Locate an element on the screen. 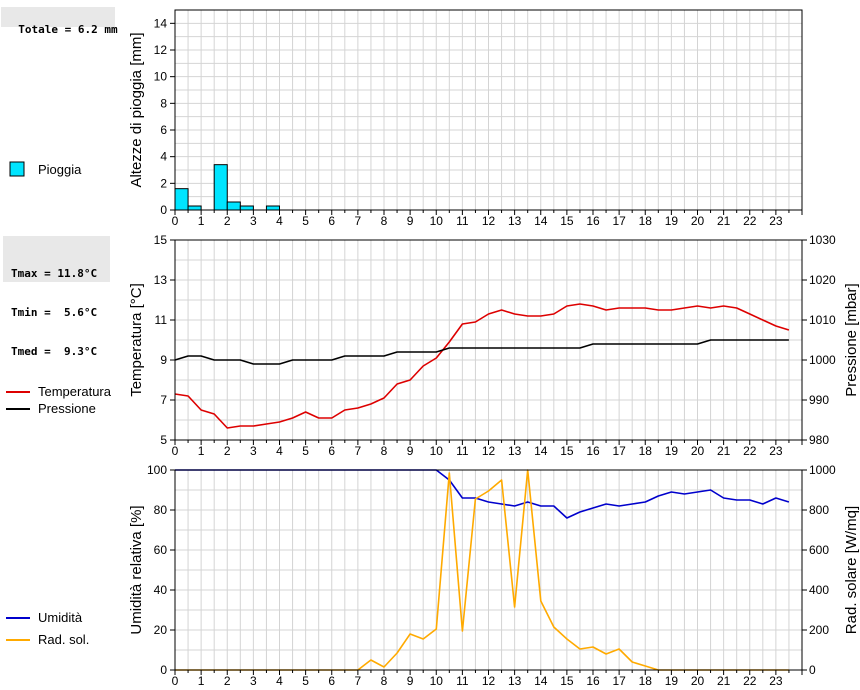 This screenshot has height=690, width=860. y2-tick-label: 1000 is located at coordinates (822, 470).